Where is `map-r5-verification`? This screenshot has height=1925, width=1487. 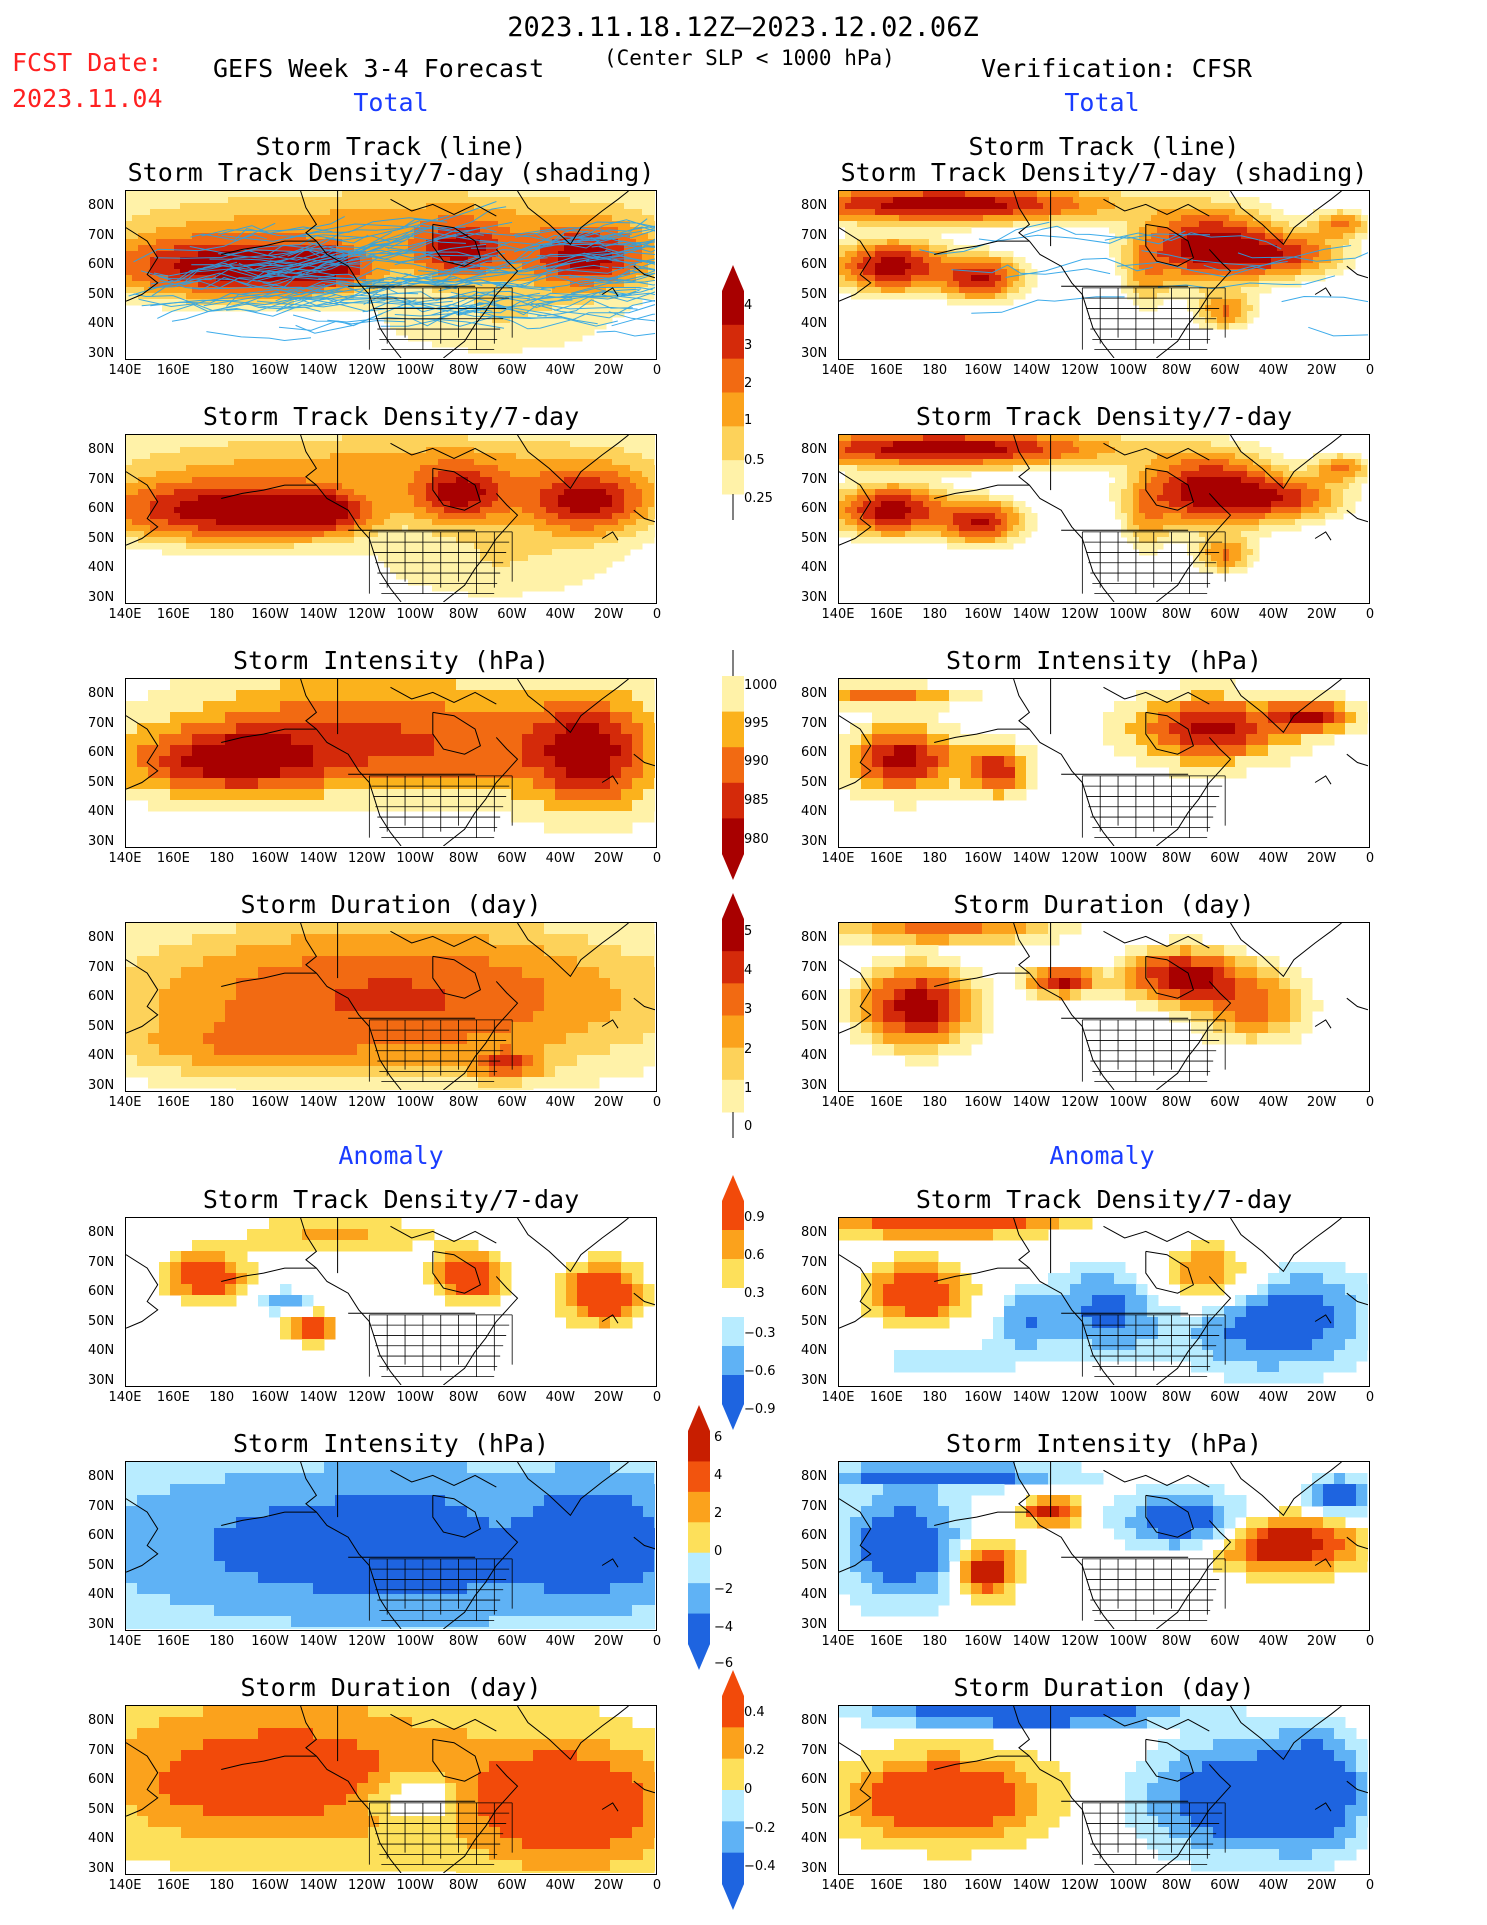 map-r5-verification is located at coordinates (1104, 1302).